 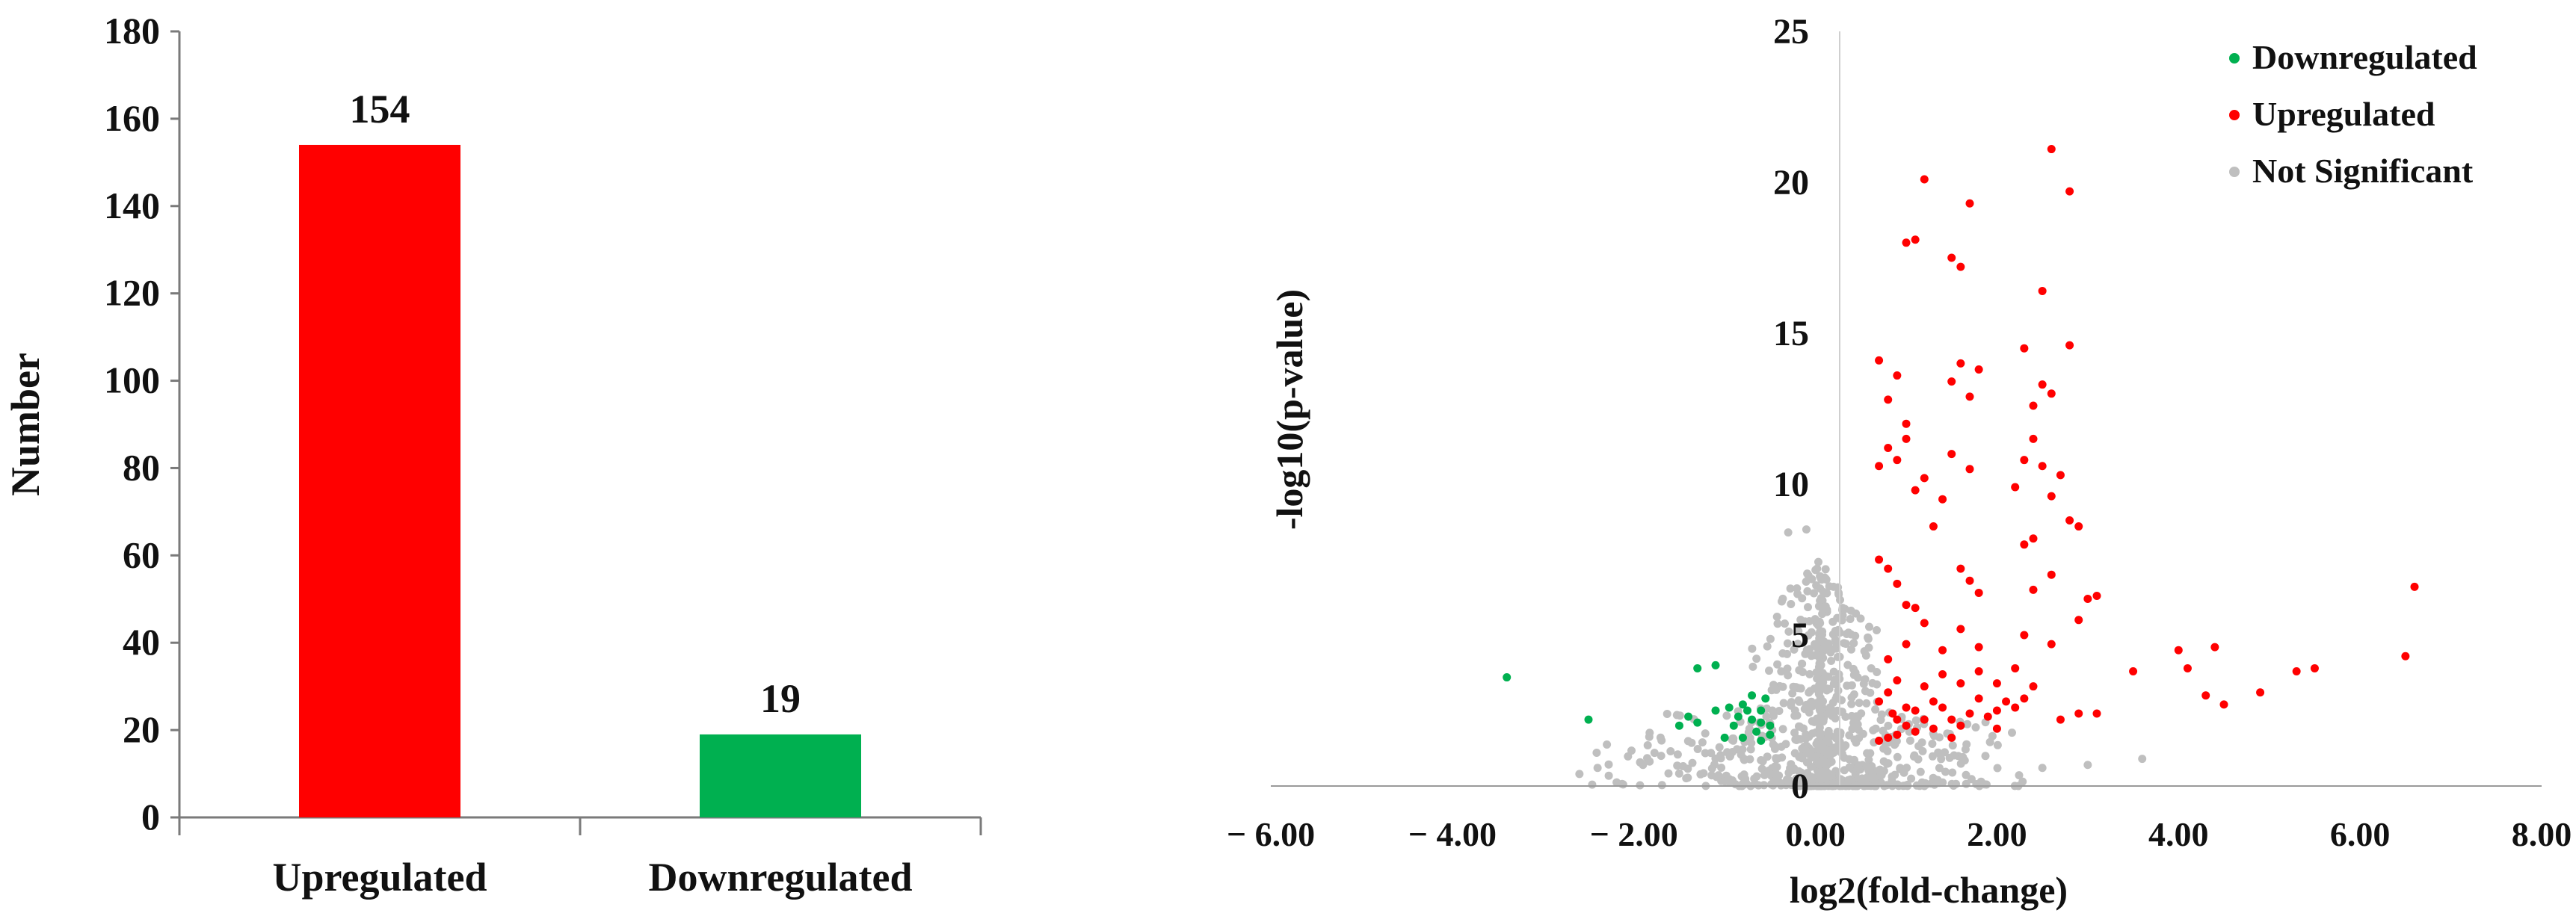 What do you see at coordinates (2542, 834) in the screenshot?
I see `scatter-x-tick-label: 8.00` at bounding box center [2542, 834].